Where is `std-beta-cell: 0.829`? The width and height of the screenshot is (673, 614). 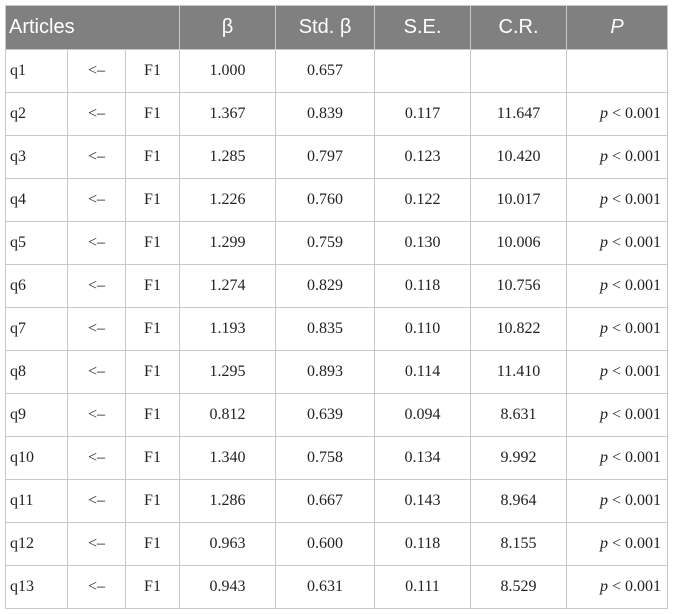
std-beta-cell: 0.829 is located at coordinates (325, 286).